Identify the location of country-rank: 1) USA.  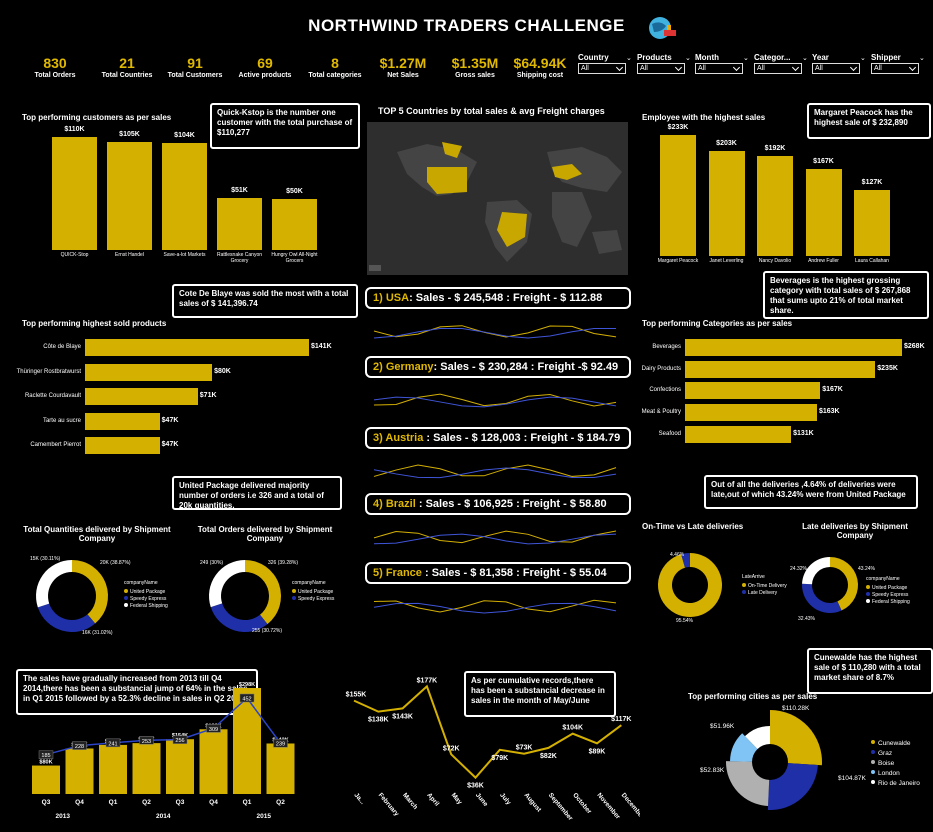
(391, 298).